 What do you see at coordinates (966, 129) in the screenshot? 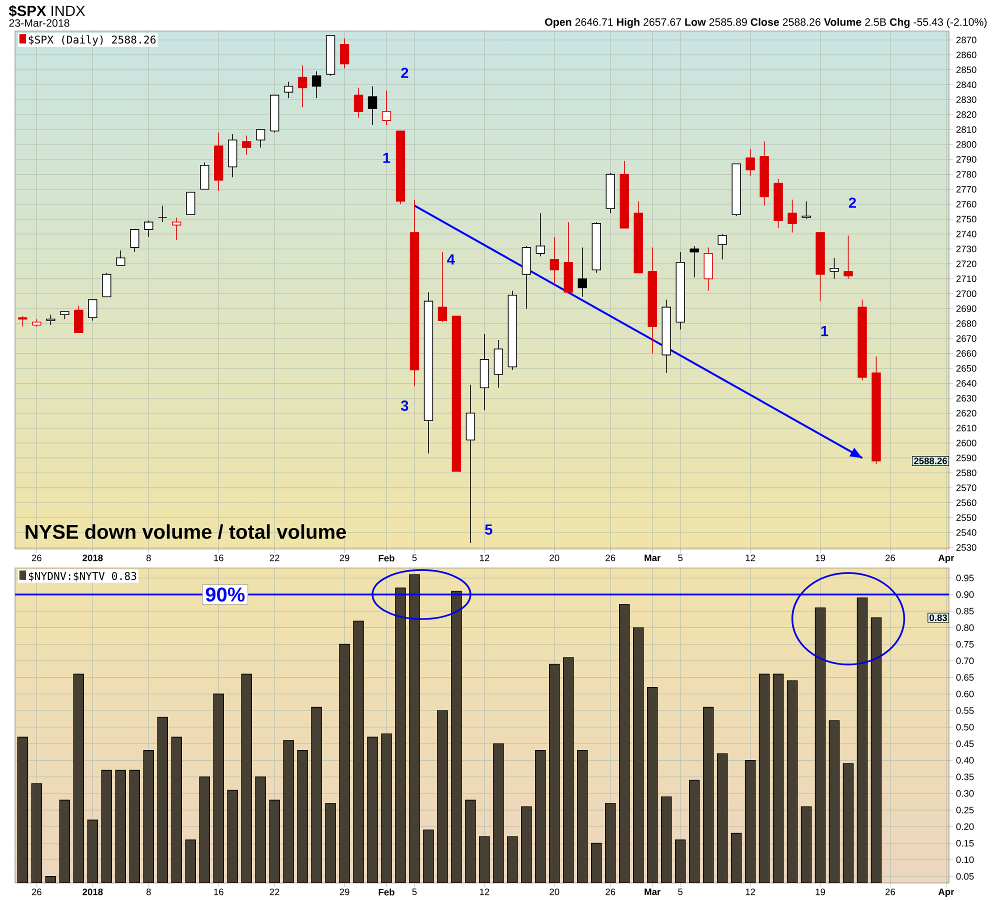
I see `y-tick-label: 2810` at bounding box center [966, 129].